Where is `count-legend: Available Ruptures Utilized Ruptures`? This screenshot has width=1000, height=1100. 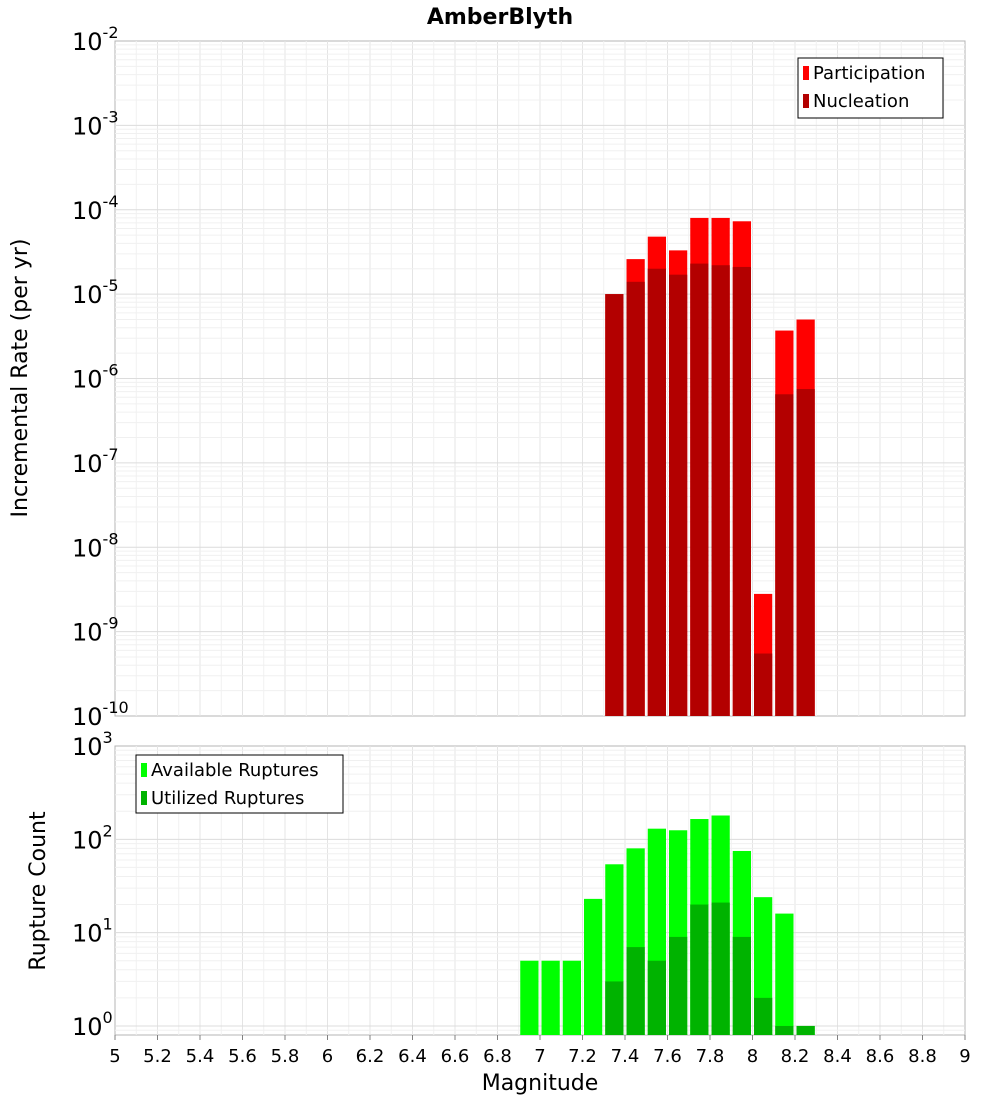
count-legend: Available Ruptures Utilized Ruptures is located at coordinates (239, 784).